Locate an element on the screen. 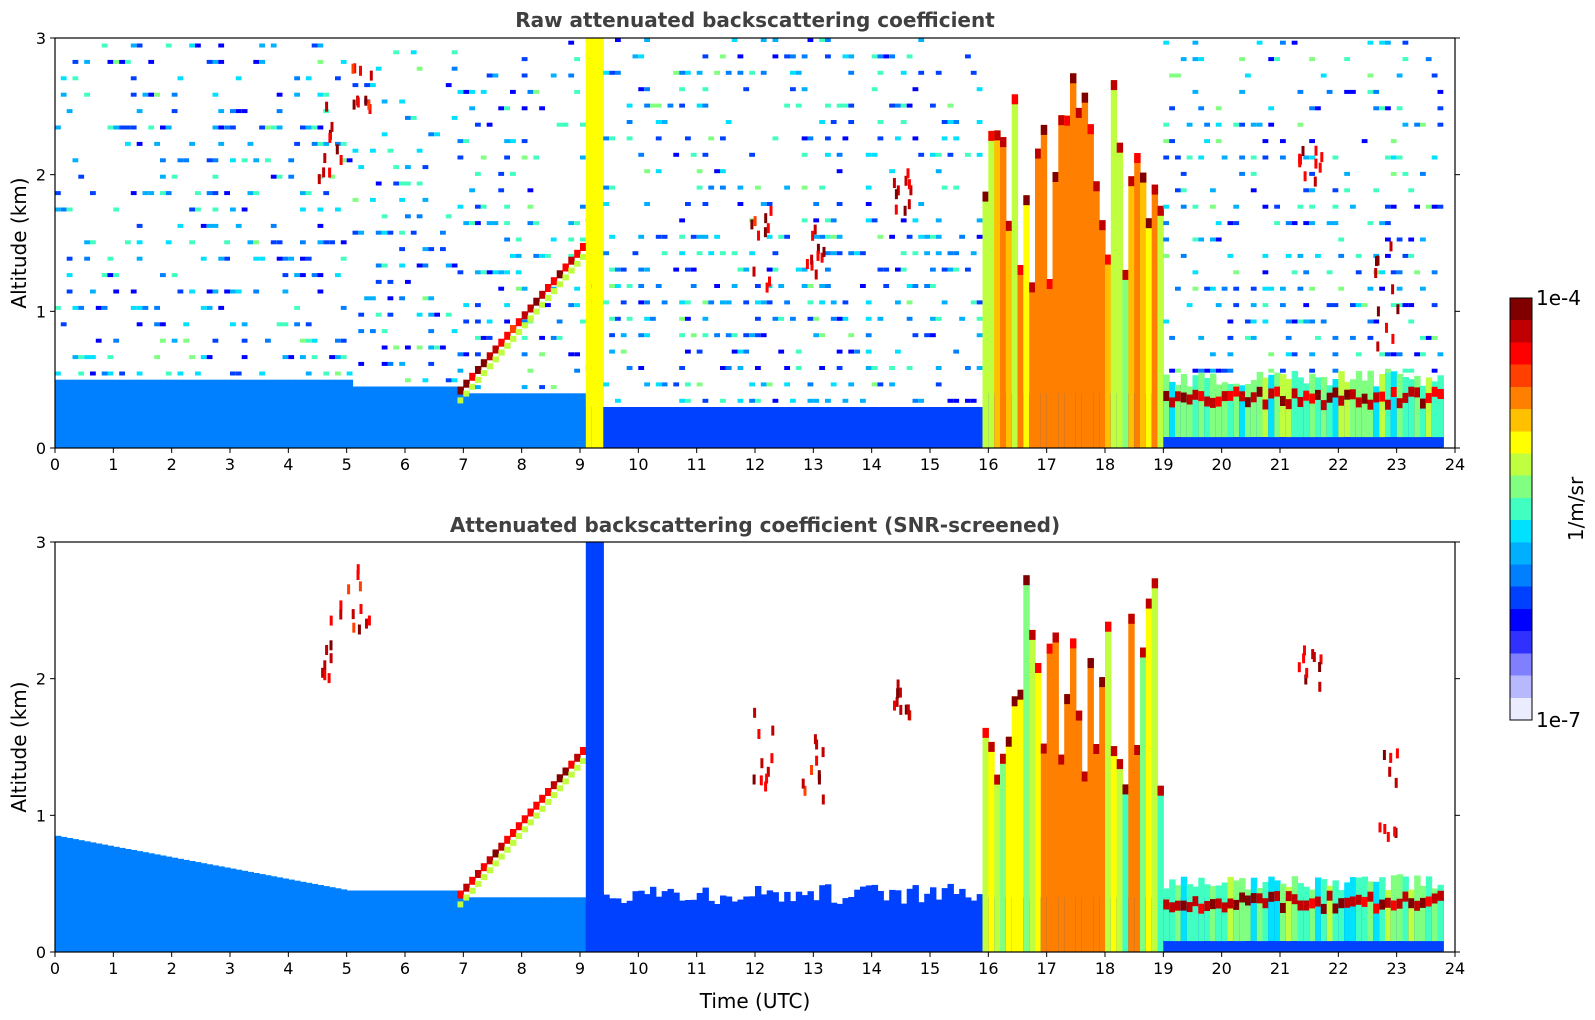 This screenshot has height=1020, width=1595. x-tick-label: 11 is located at coordinates (696, 464).